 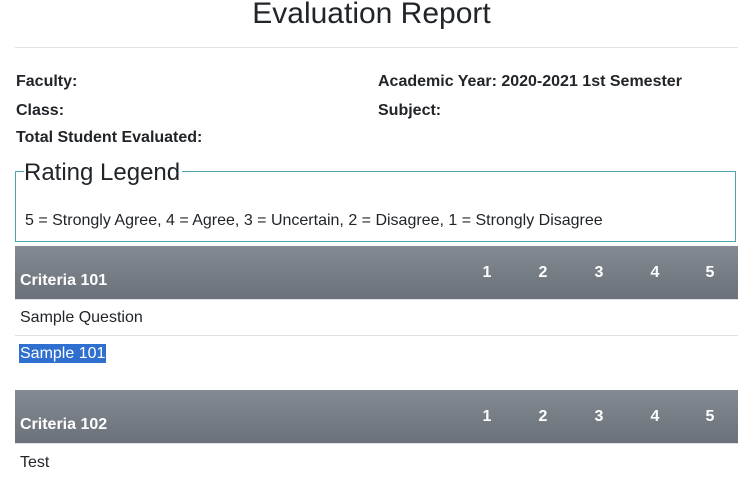 I want to click on question-text-selected: Sample 101, so click(x=63, y=353).